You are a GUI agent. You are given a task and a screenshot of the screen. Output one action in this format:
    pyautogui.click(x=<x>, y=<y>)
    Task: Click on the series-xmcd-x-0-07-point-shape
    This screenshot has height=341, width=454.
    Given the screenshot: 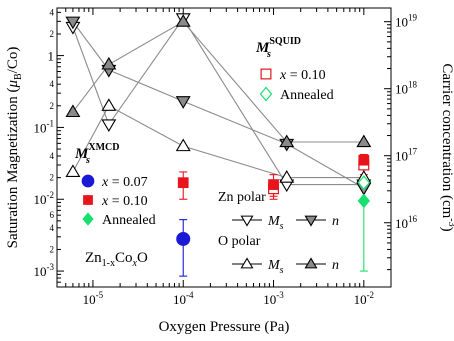 What is the action you would take?
    pyautogui.click(x=183, y=238)
    